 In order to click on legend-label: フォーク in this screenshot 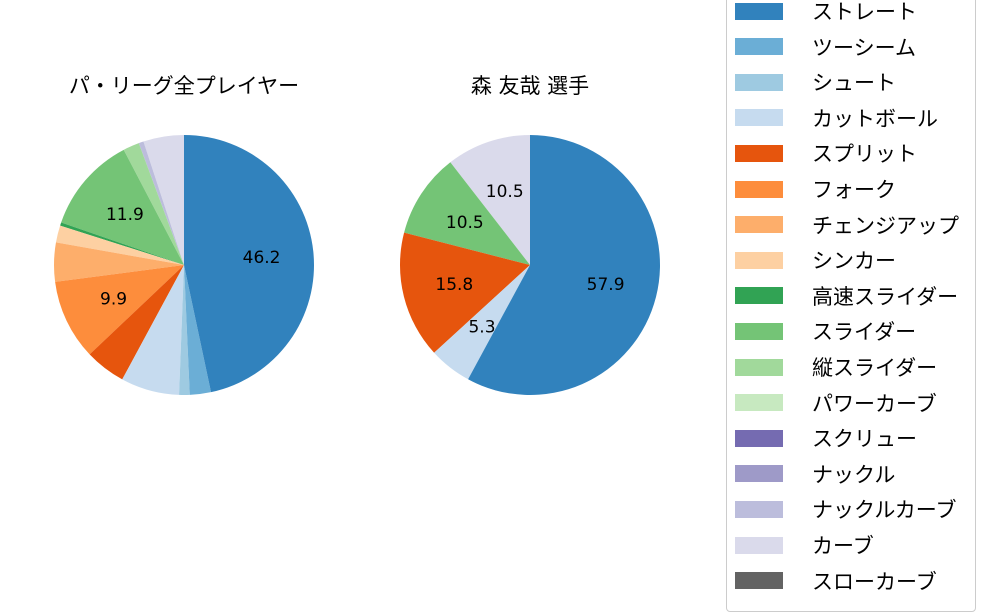, I will do `click(854, 190)`.